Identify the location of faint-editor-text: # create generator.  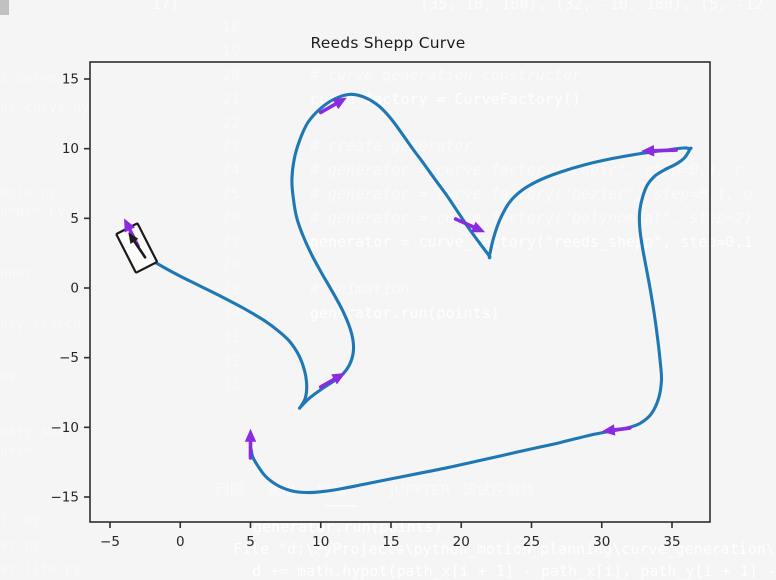
(391, 146).